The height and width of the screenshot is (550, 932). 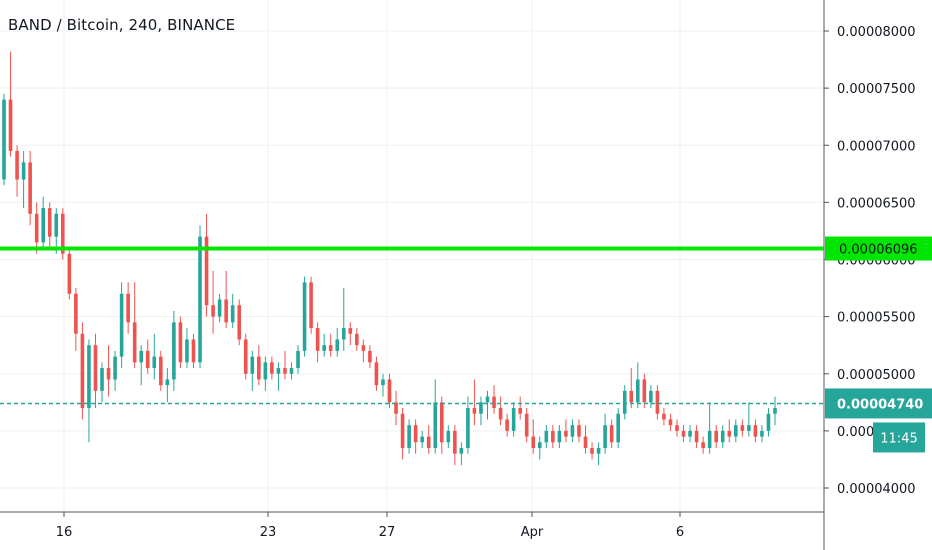 What do you see at coordinates (878, 250) in the screenshot?
I see `horizontal-level-label: 0.00006096` at bounding box center [878, 250].